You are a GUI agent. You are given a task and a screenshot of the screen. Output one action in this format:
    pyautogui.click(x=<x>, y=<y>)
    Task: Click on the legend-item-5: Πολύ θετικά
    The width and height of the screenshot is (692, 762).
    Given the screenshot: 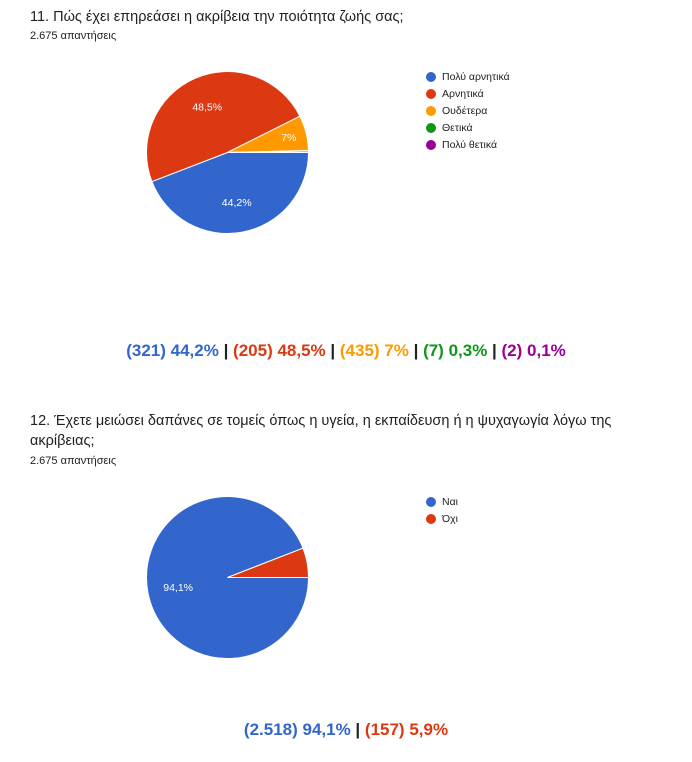 What is the action you would take?
    pyautogui.click(x=468, y=144)
    